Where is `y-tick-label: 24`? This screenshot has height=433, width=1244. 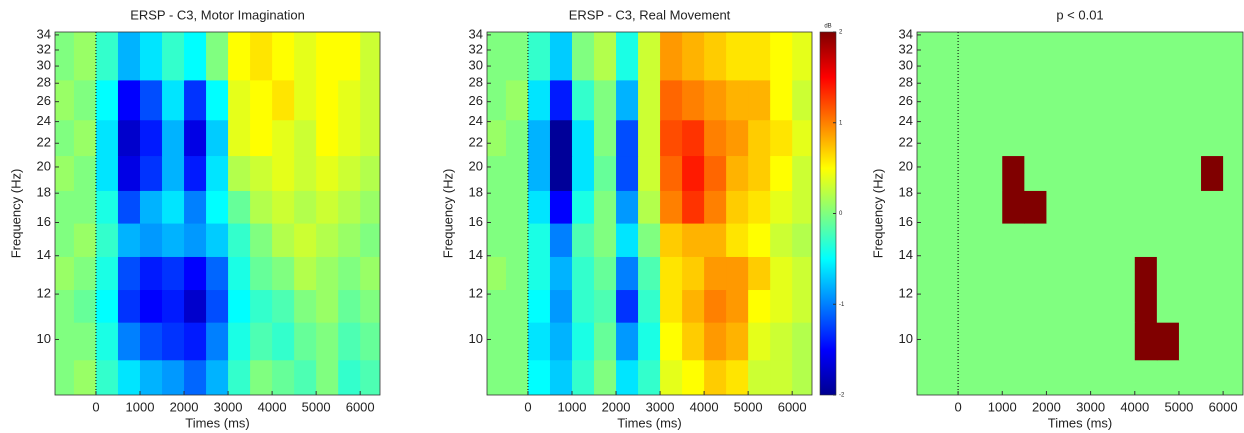
y-tick-label: 24 is located at coordinates (44, 120).